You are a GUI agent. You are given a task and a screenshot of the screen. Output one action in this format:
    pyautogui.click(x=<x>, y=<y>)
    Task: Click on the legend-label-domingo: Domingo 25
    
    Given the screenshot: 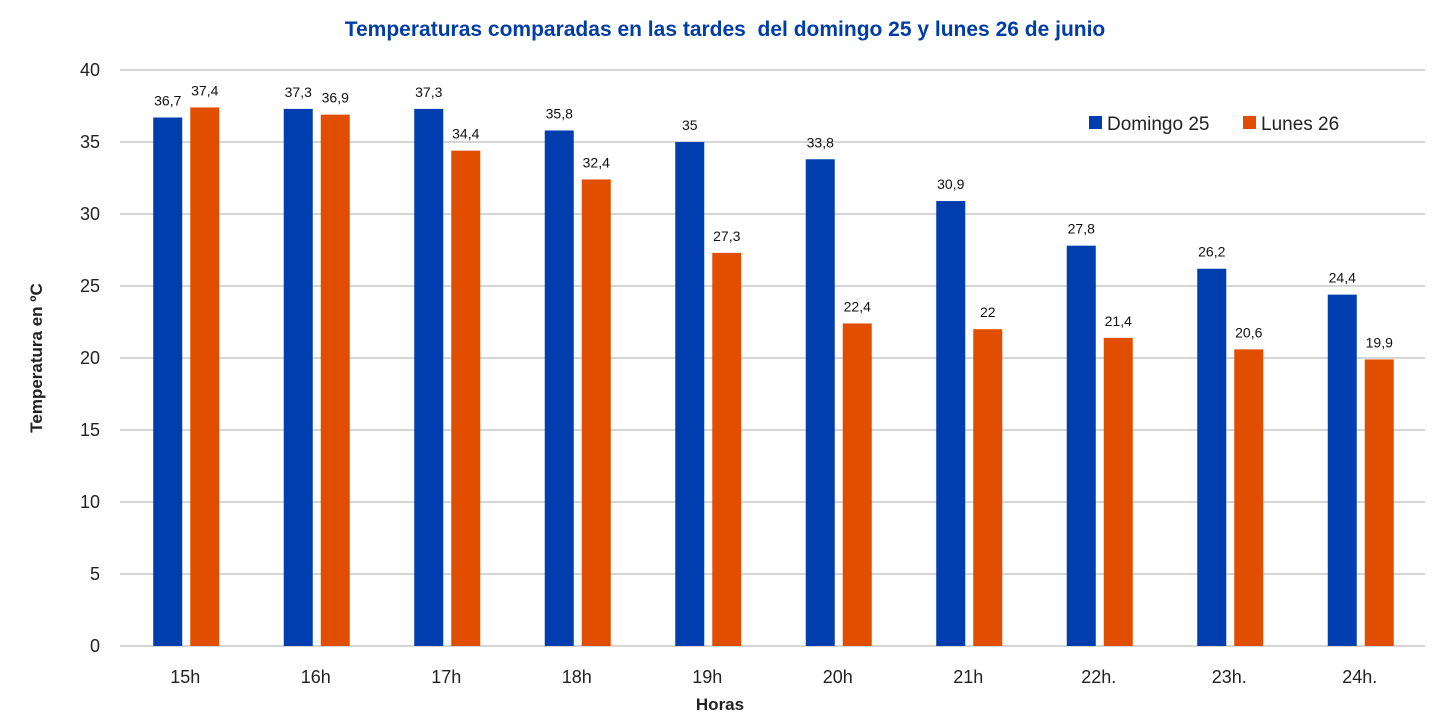 What is the action you would take?
    pyautogui.click(x=1158, y=124)
    